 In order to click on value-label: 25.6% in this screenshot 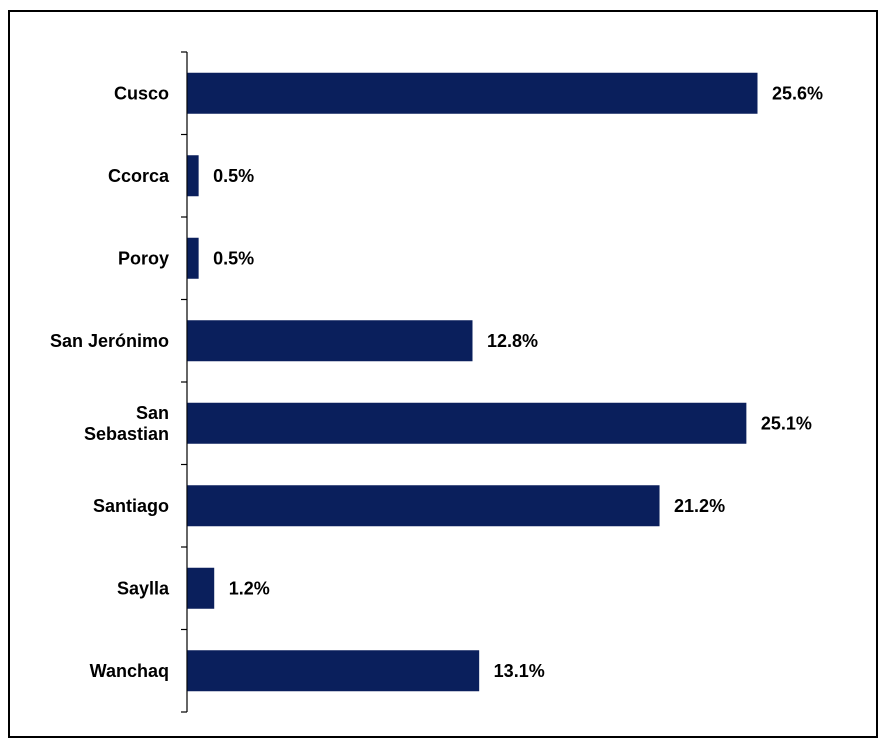, I will do `click(797, 93)`.